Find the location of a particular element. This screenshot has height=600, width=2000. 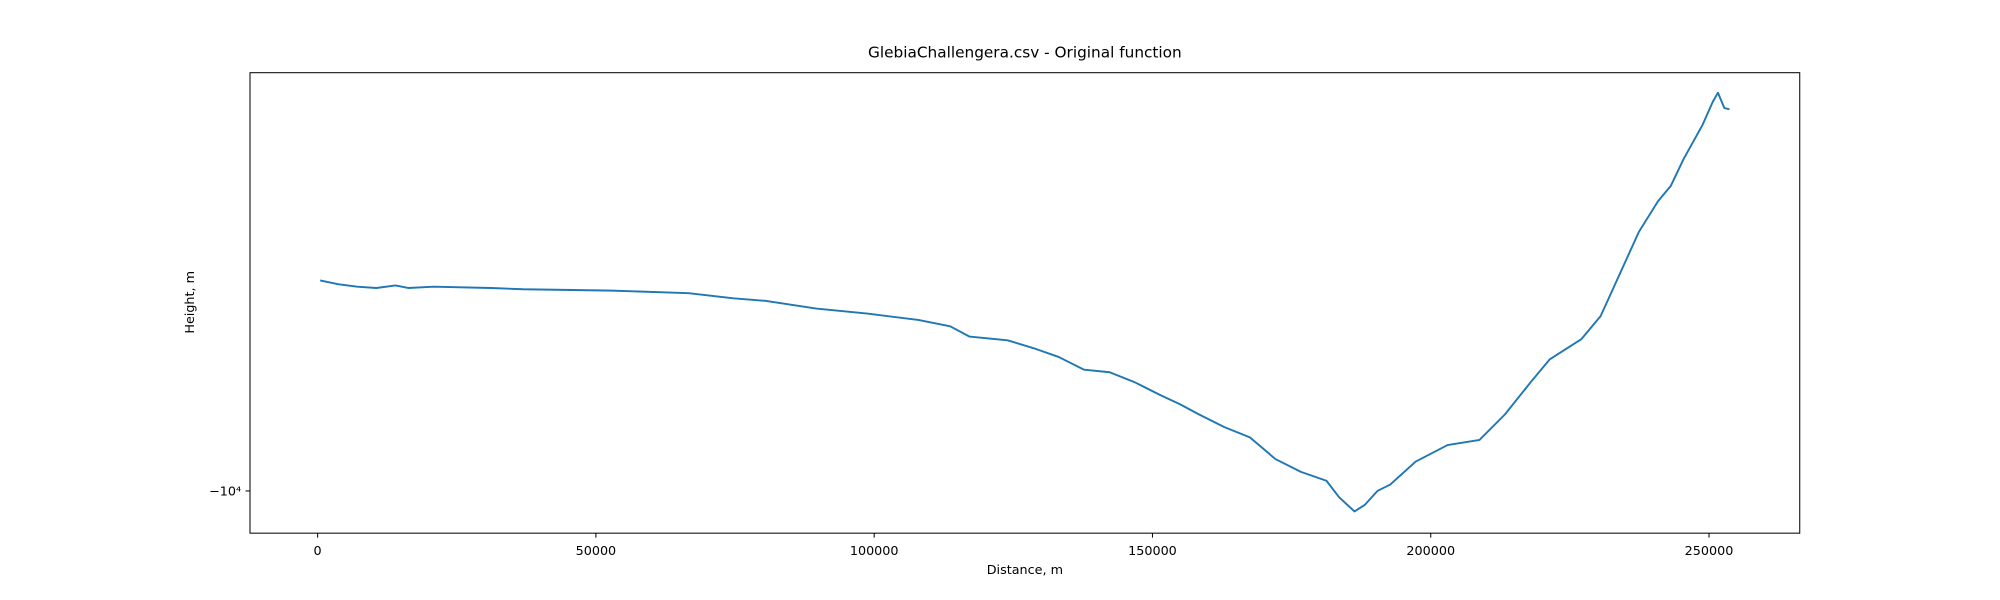

x-axis-label: Distance, m is located at coordinates (1025, 570).